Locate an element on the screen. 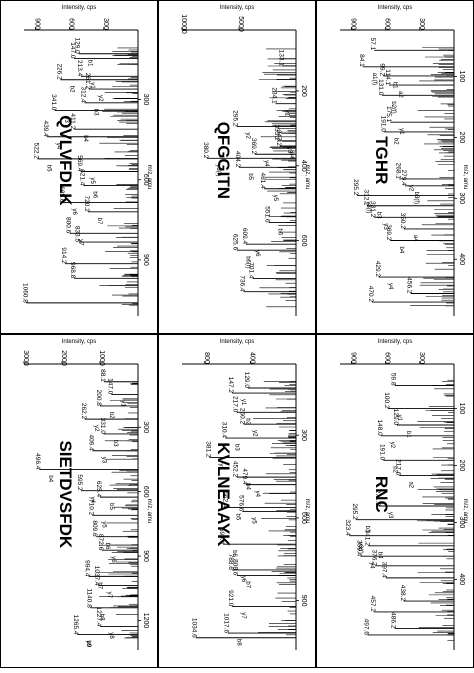 This screenshot has height=673, width=474. peak-mz-label: 271.2 is located at coordinates (377, 498).